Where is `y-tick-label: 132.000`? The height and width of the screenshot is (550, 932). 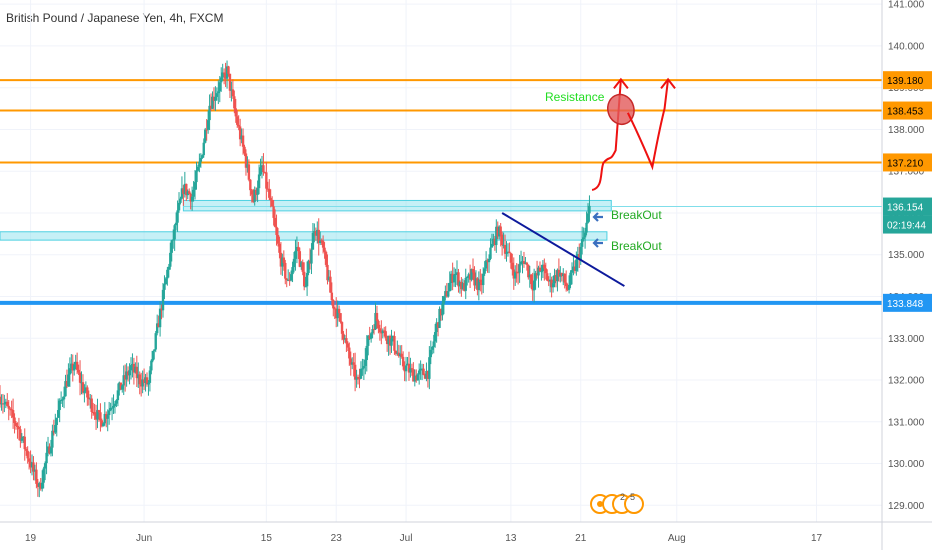 y-tick-label: 132.000 is located at coordinates (906, 381).